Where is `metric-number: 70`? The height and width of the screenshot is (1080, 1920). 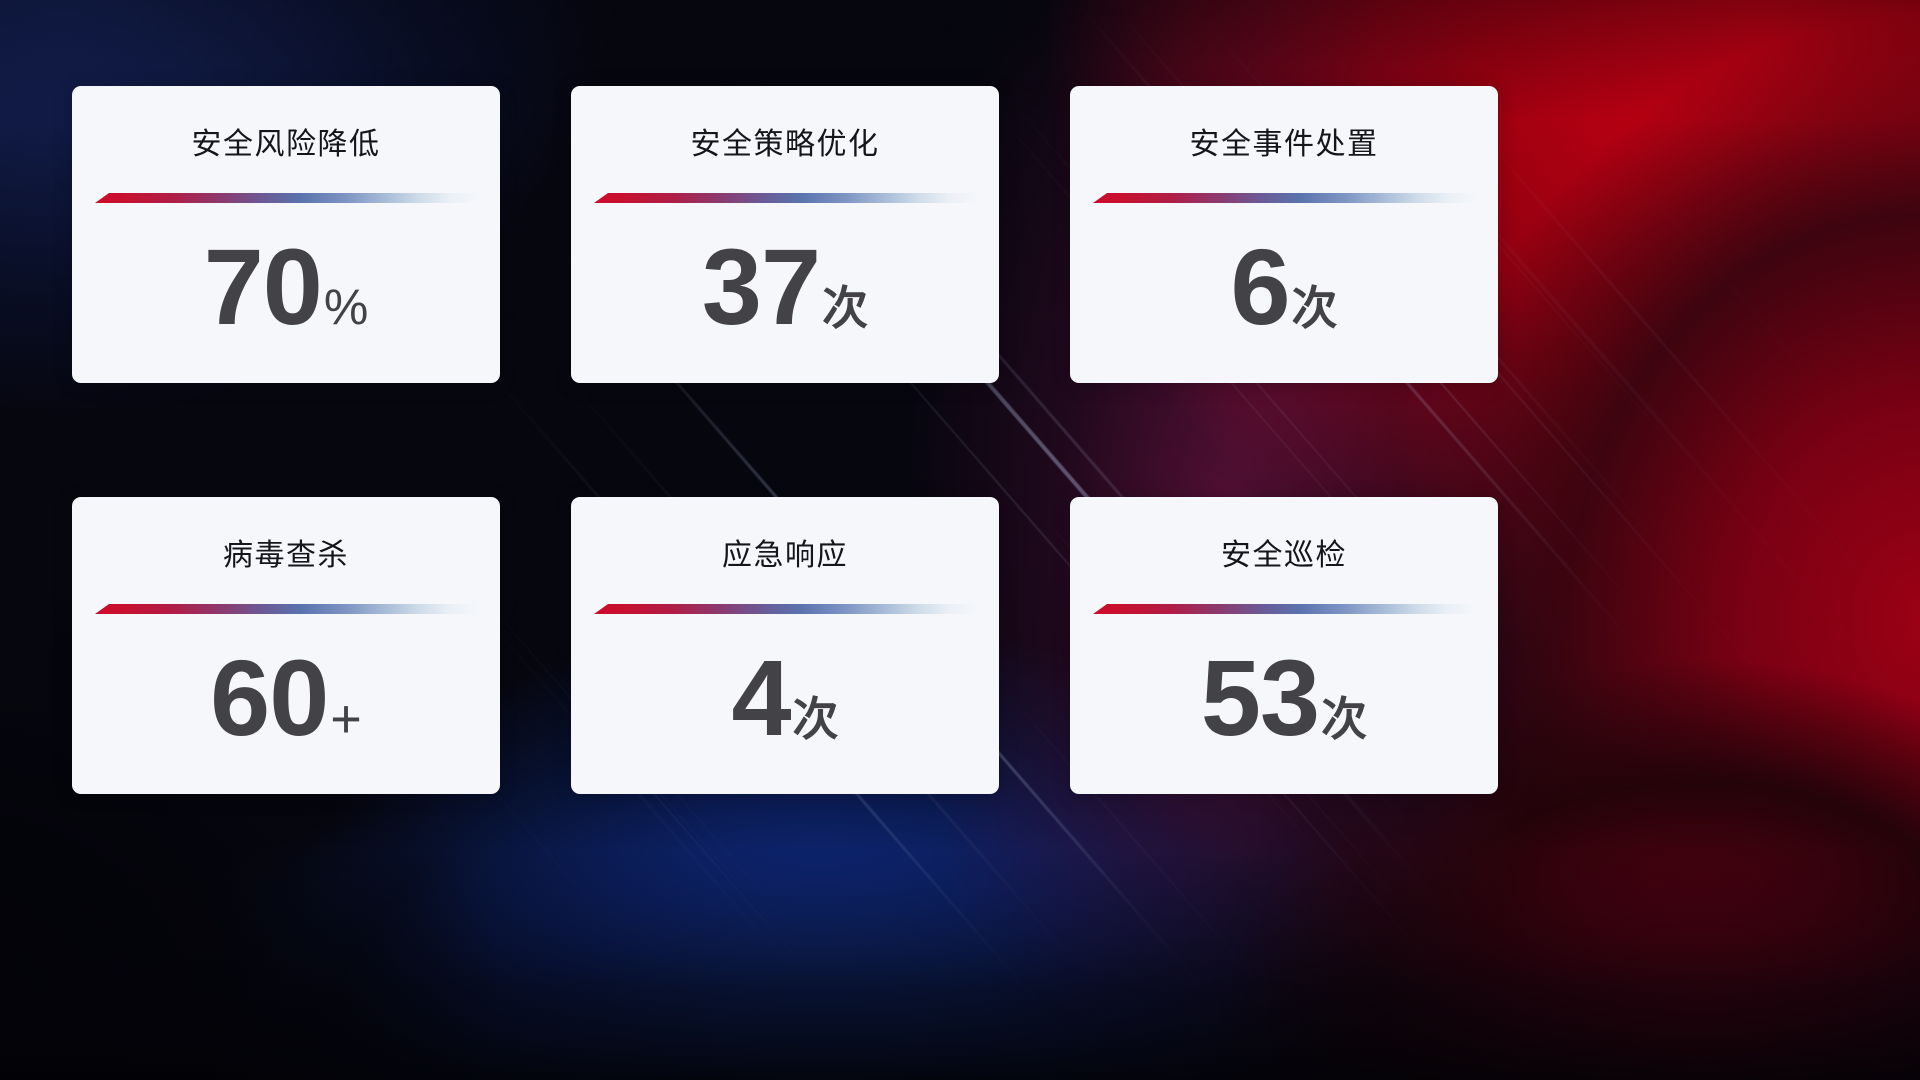
metric-number: 70 is located at coordinates (263, 287).